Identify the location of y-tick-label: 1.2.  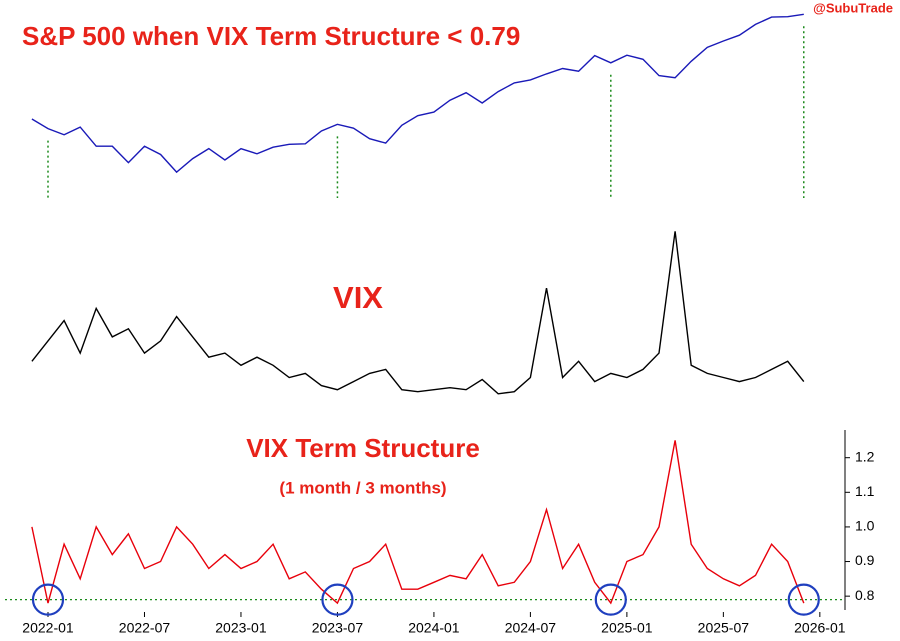
(865, 456).